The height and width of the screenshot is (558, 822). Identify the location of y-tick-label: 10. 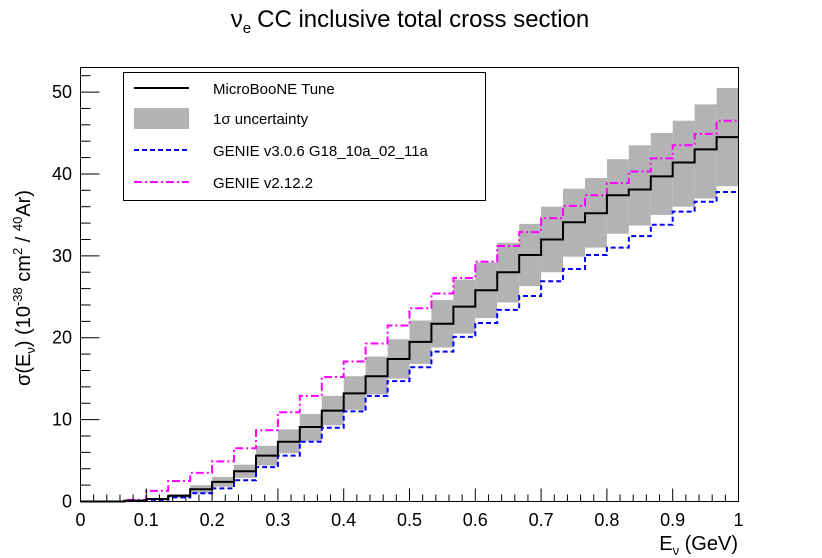
(62, 420).